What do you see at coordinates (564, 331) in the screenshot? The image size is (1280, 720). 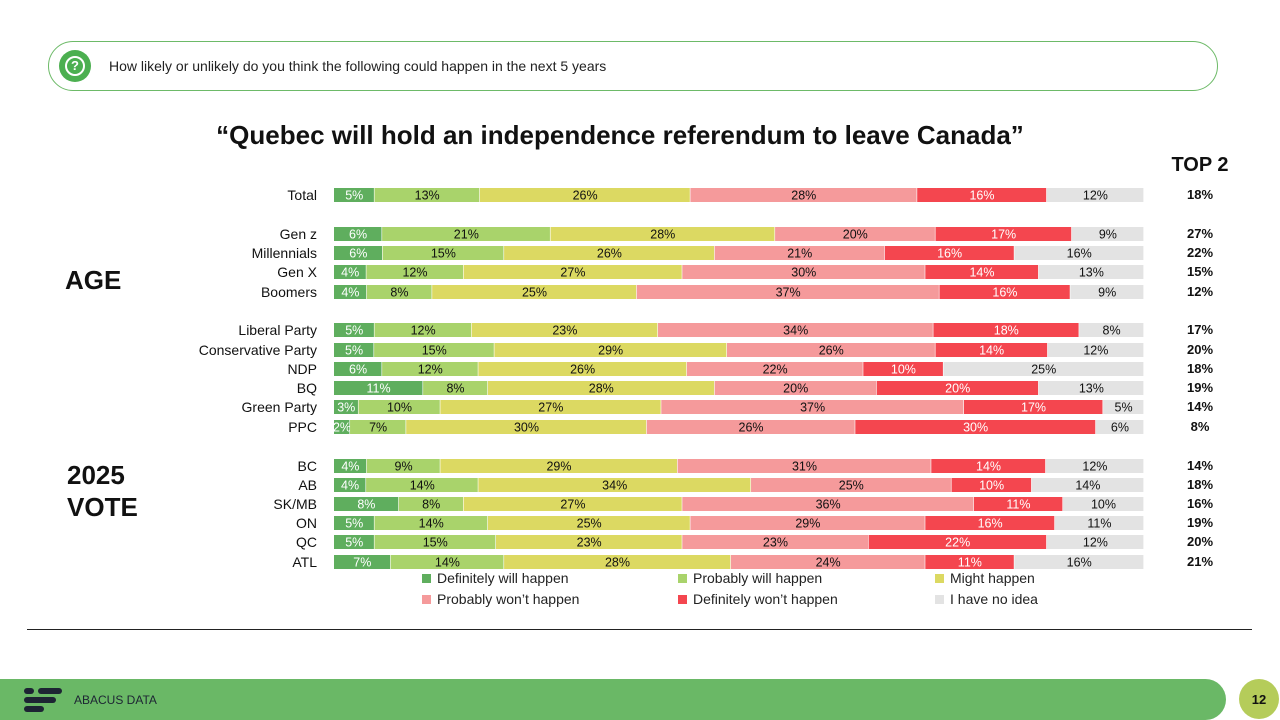 I see `segment-label: 23%` at bounding box center [564, 331].